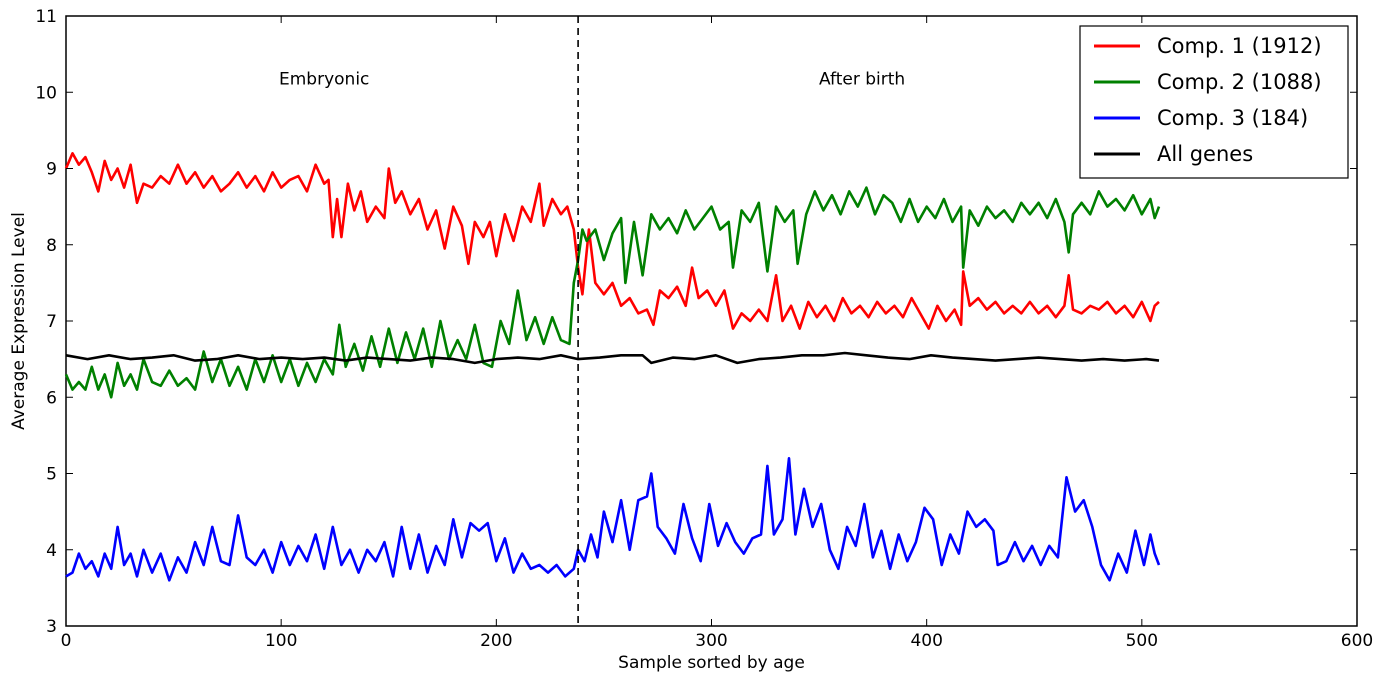 Image resolution: width=1395 pixels, height=674 pixels. Describe the element at coordinates (1205, 154) in the screenshot. I see `legend-label-4: All genes` at that location.